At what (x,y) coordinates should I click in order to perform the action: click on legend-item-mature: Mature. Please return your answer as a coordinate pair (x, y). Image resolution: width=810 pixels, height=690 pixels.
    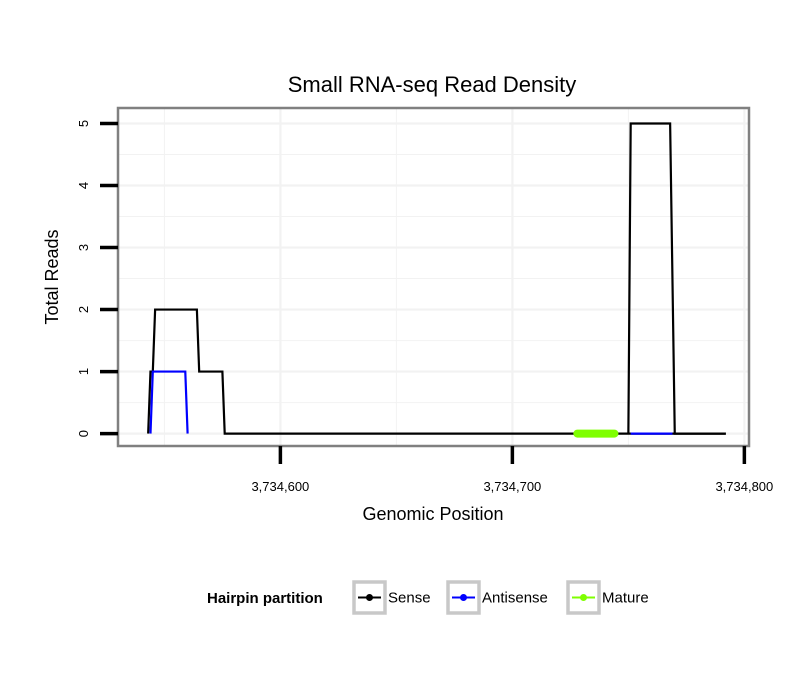
    Looking at the image, I should click on (607, 597).